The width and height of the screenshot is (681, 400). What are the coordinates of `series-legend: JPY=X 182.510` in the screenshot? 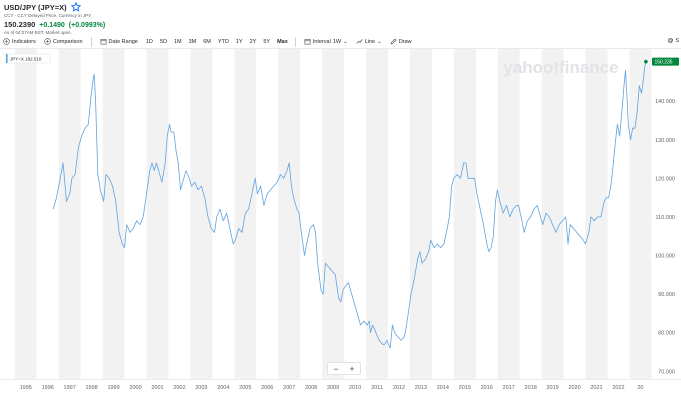 It's located at (28, 58).